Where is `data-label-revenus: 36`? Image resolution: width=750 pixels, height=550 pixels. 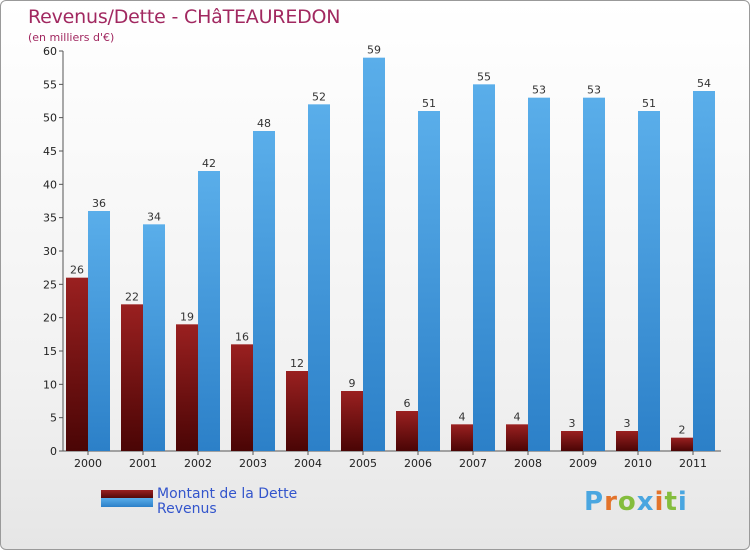
data-label-revenus: 36 is located at coordinates (99, 203).